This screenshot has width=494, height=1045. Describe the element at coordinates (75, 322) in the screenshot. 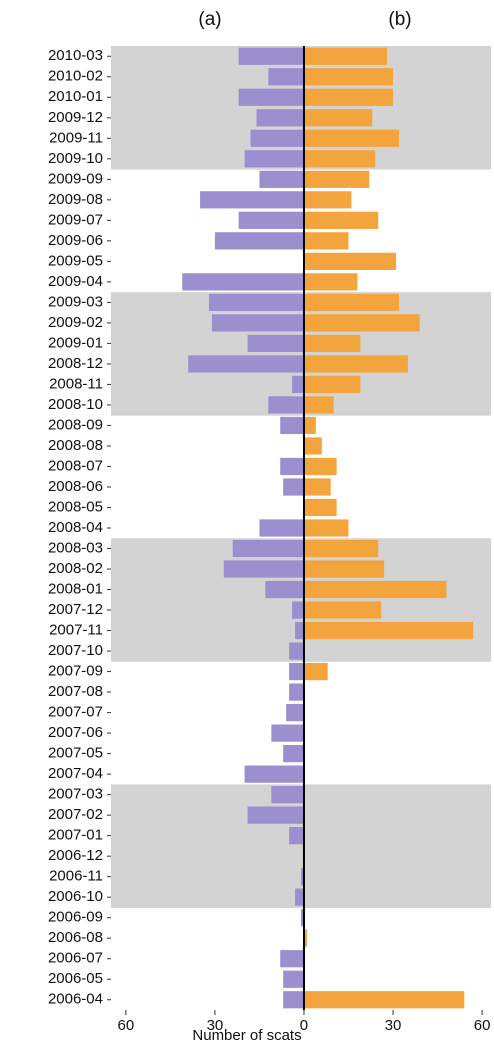

I see `y-tick-label: 2009-02` at that location.